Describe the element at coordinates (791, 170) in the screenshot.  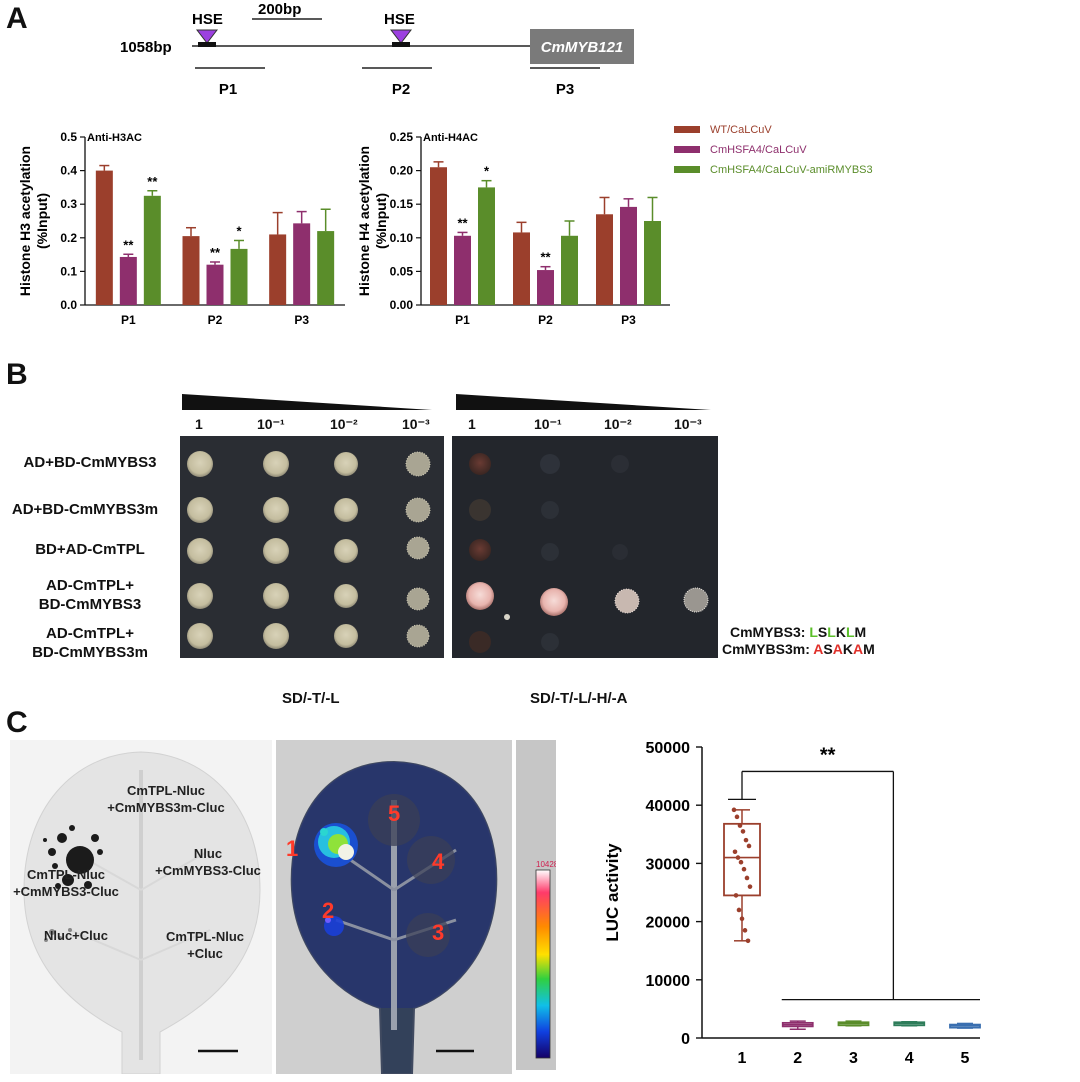
I see `legend-label: CmHSFA4/CaLCuV-amiRMYBS3` at that location.